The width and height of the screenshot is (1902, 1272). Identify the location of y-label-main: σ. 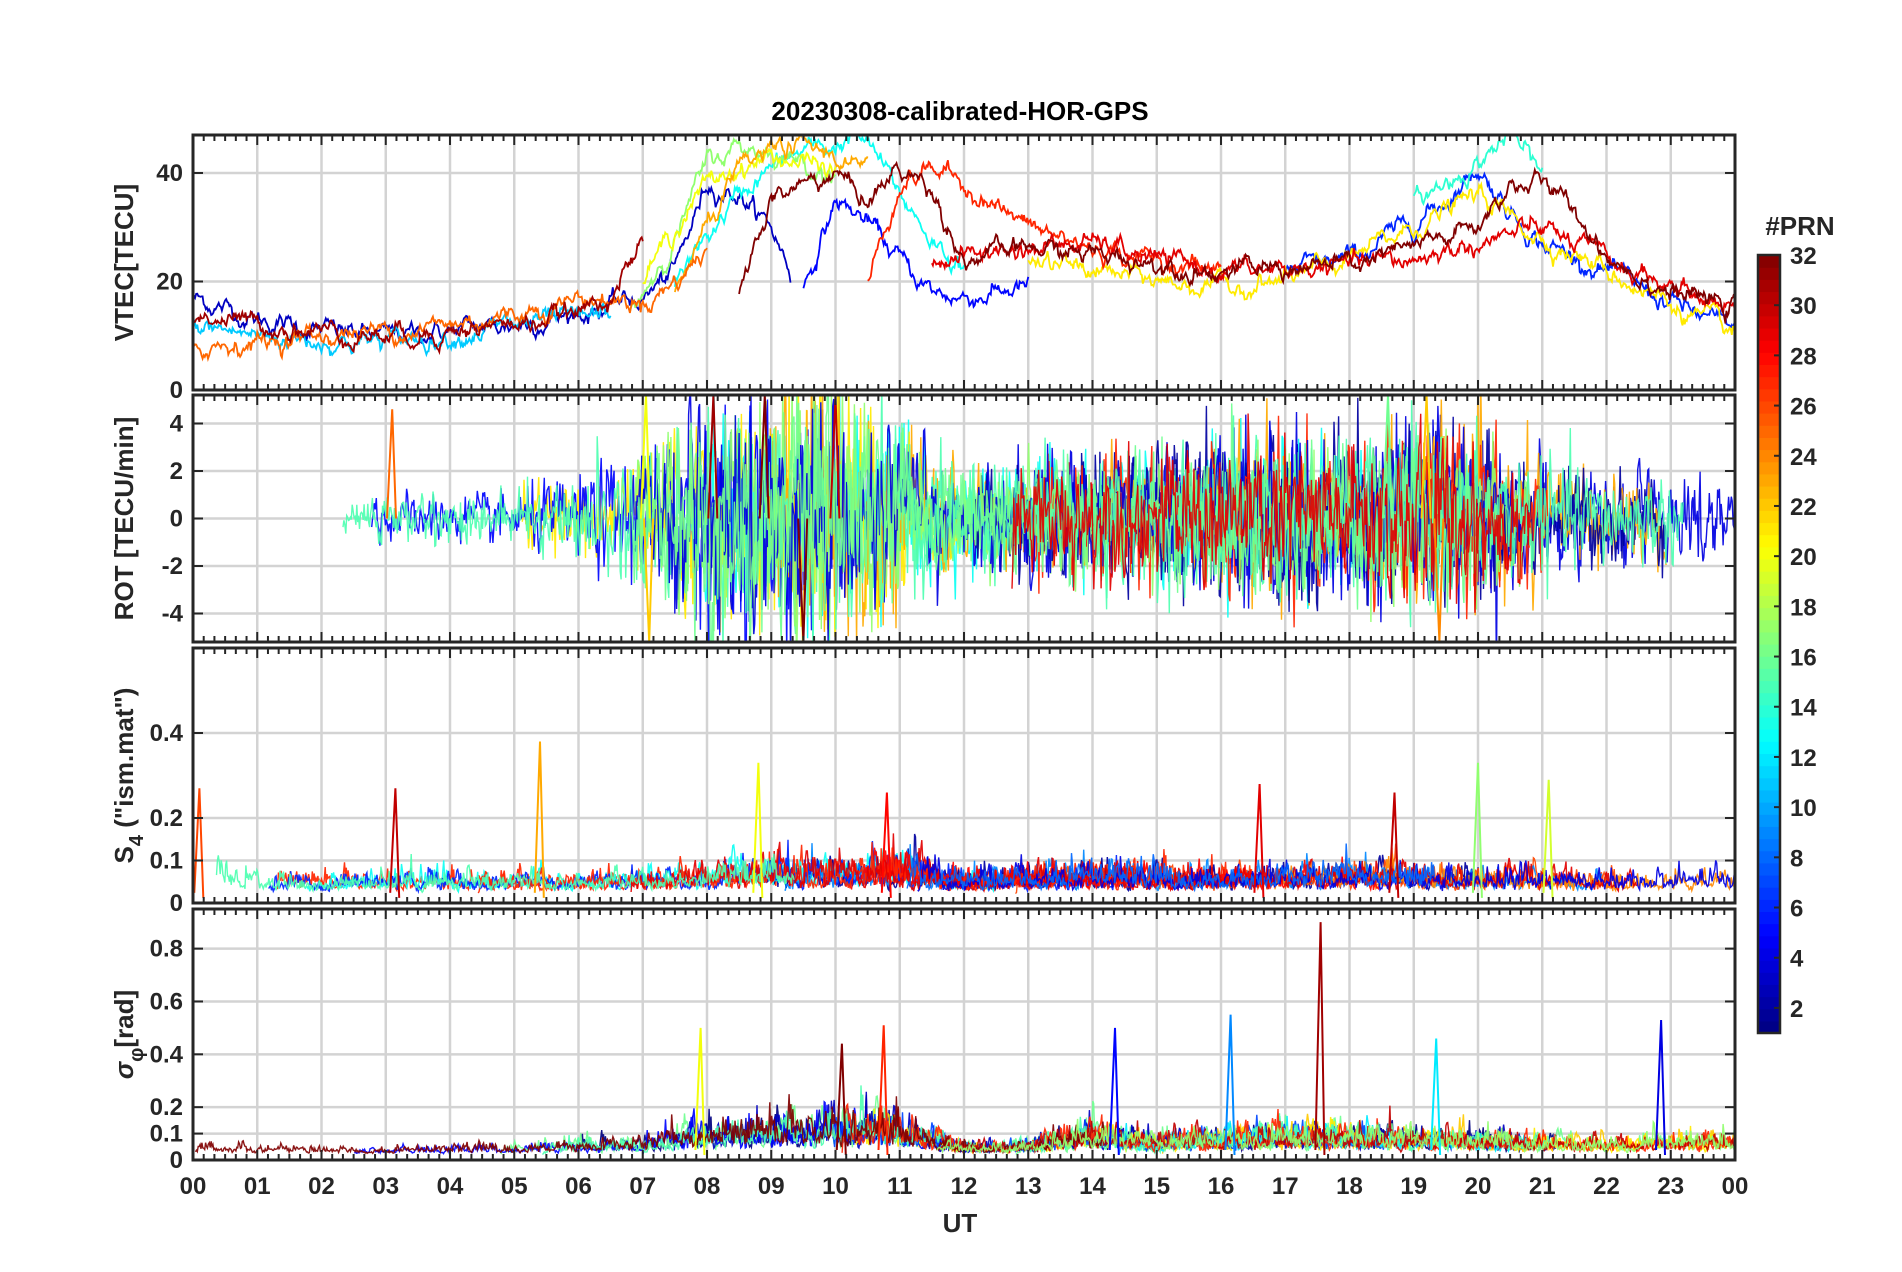
(124, 1069).